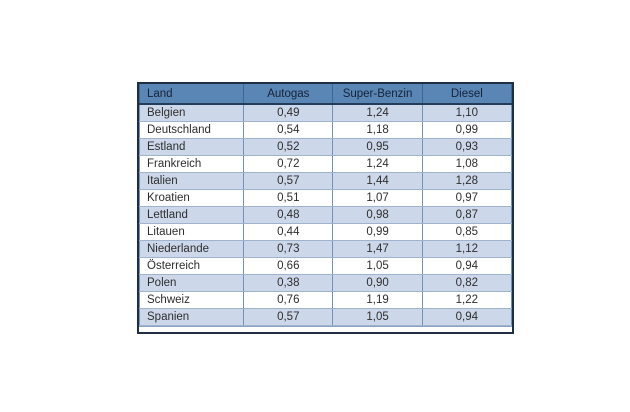  What do you see at coordinates (467, 282) in the screenshot?
I see `value-cell: 0,82` at bounding box center [467, 282].